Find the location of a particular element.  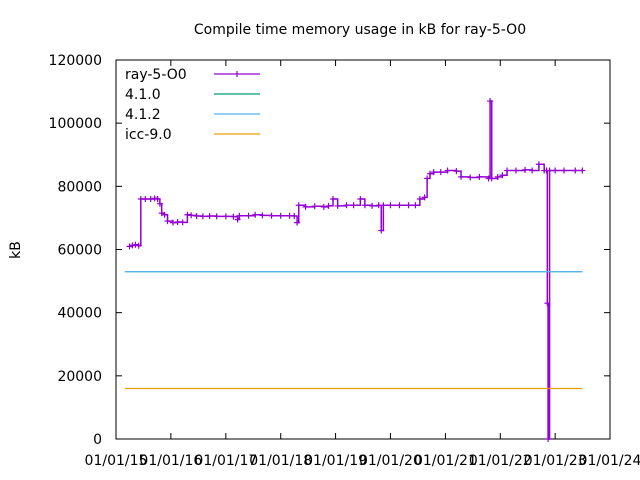

y-tick-label: 100000 is located at coordinates (75, 124).